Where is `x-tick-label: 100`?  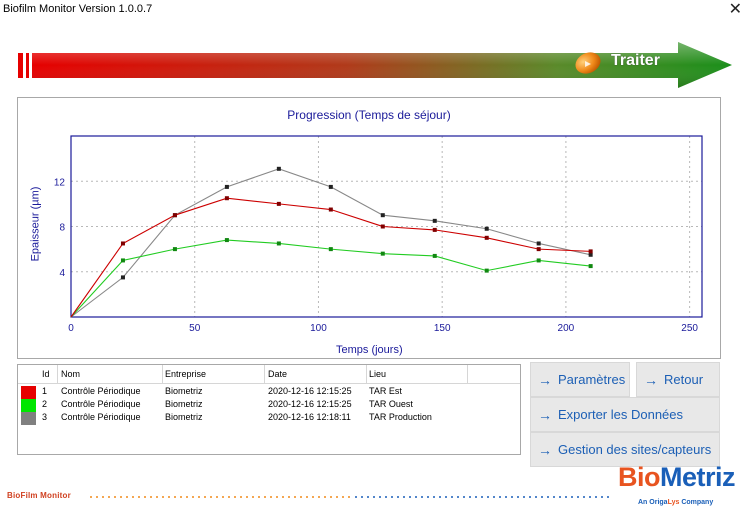 x-tick-label: 100 is located at coordinates (318, 328).